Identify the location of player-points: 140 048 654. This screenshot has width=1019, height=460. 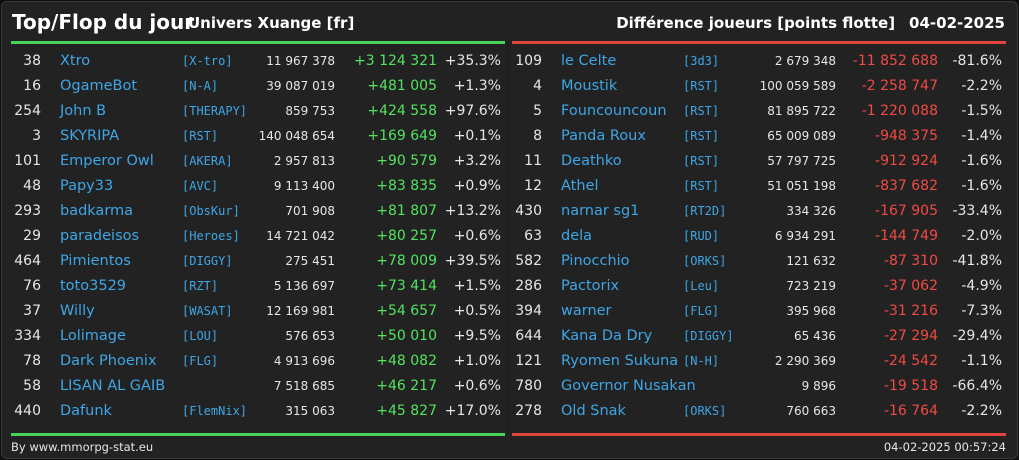
(296, 136).